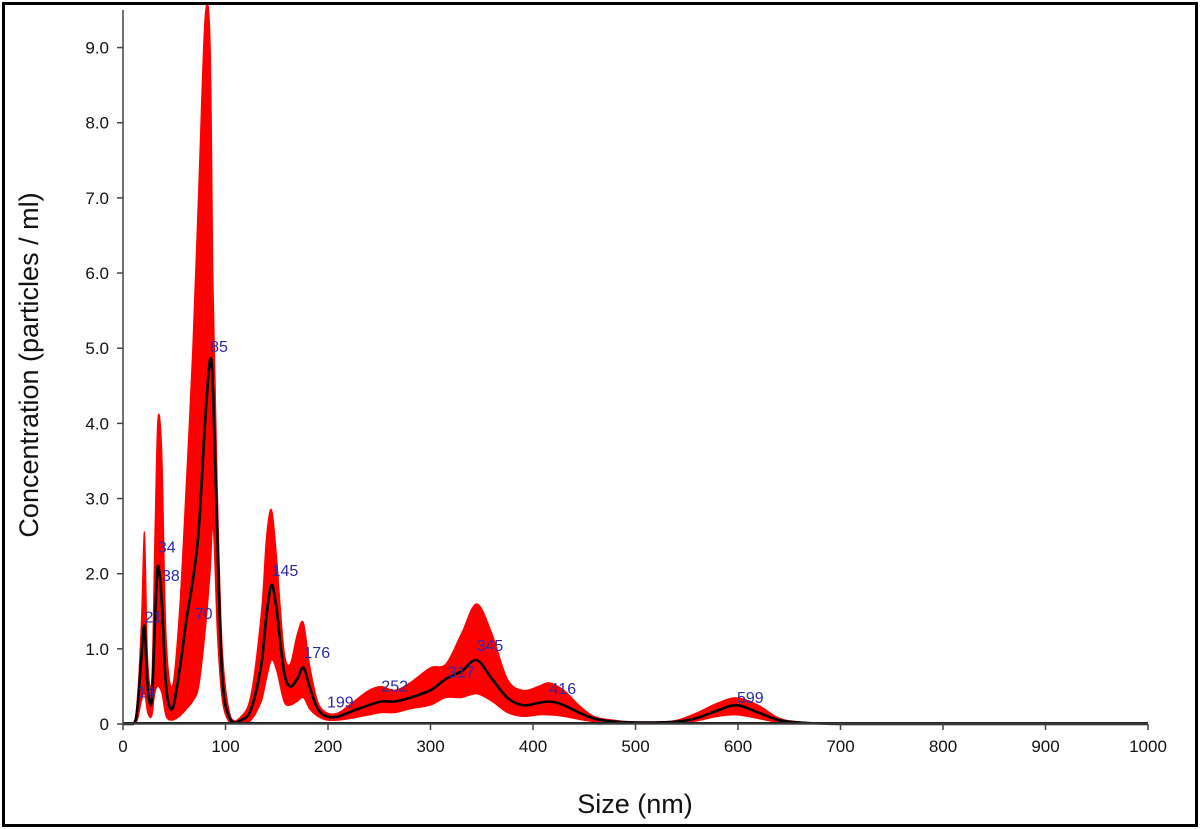 Image resolution: width=1200 pixels, height=829 pixels. Describe the element at coordinates (1148, 746) in the screenshot. I see `x-tick-label: 1000` at that location.